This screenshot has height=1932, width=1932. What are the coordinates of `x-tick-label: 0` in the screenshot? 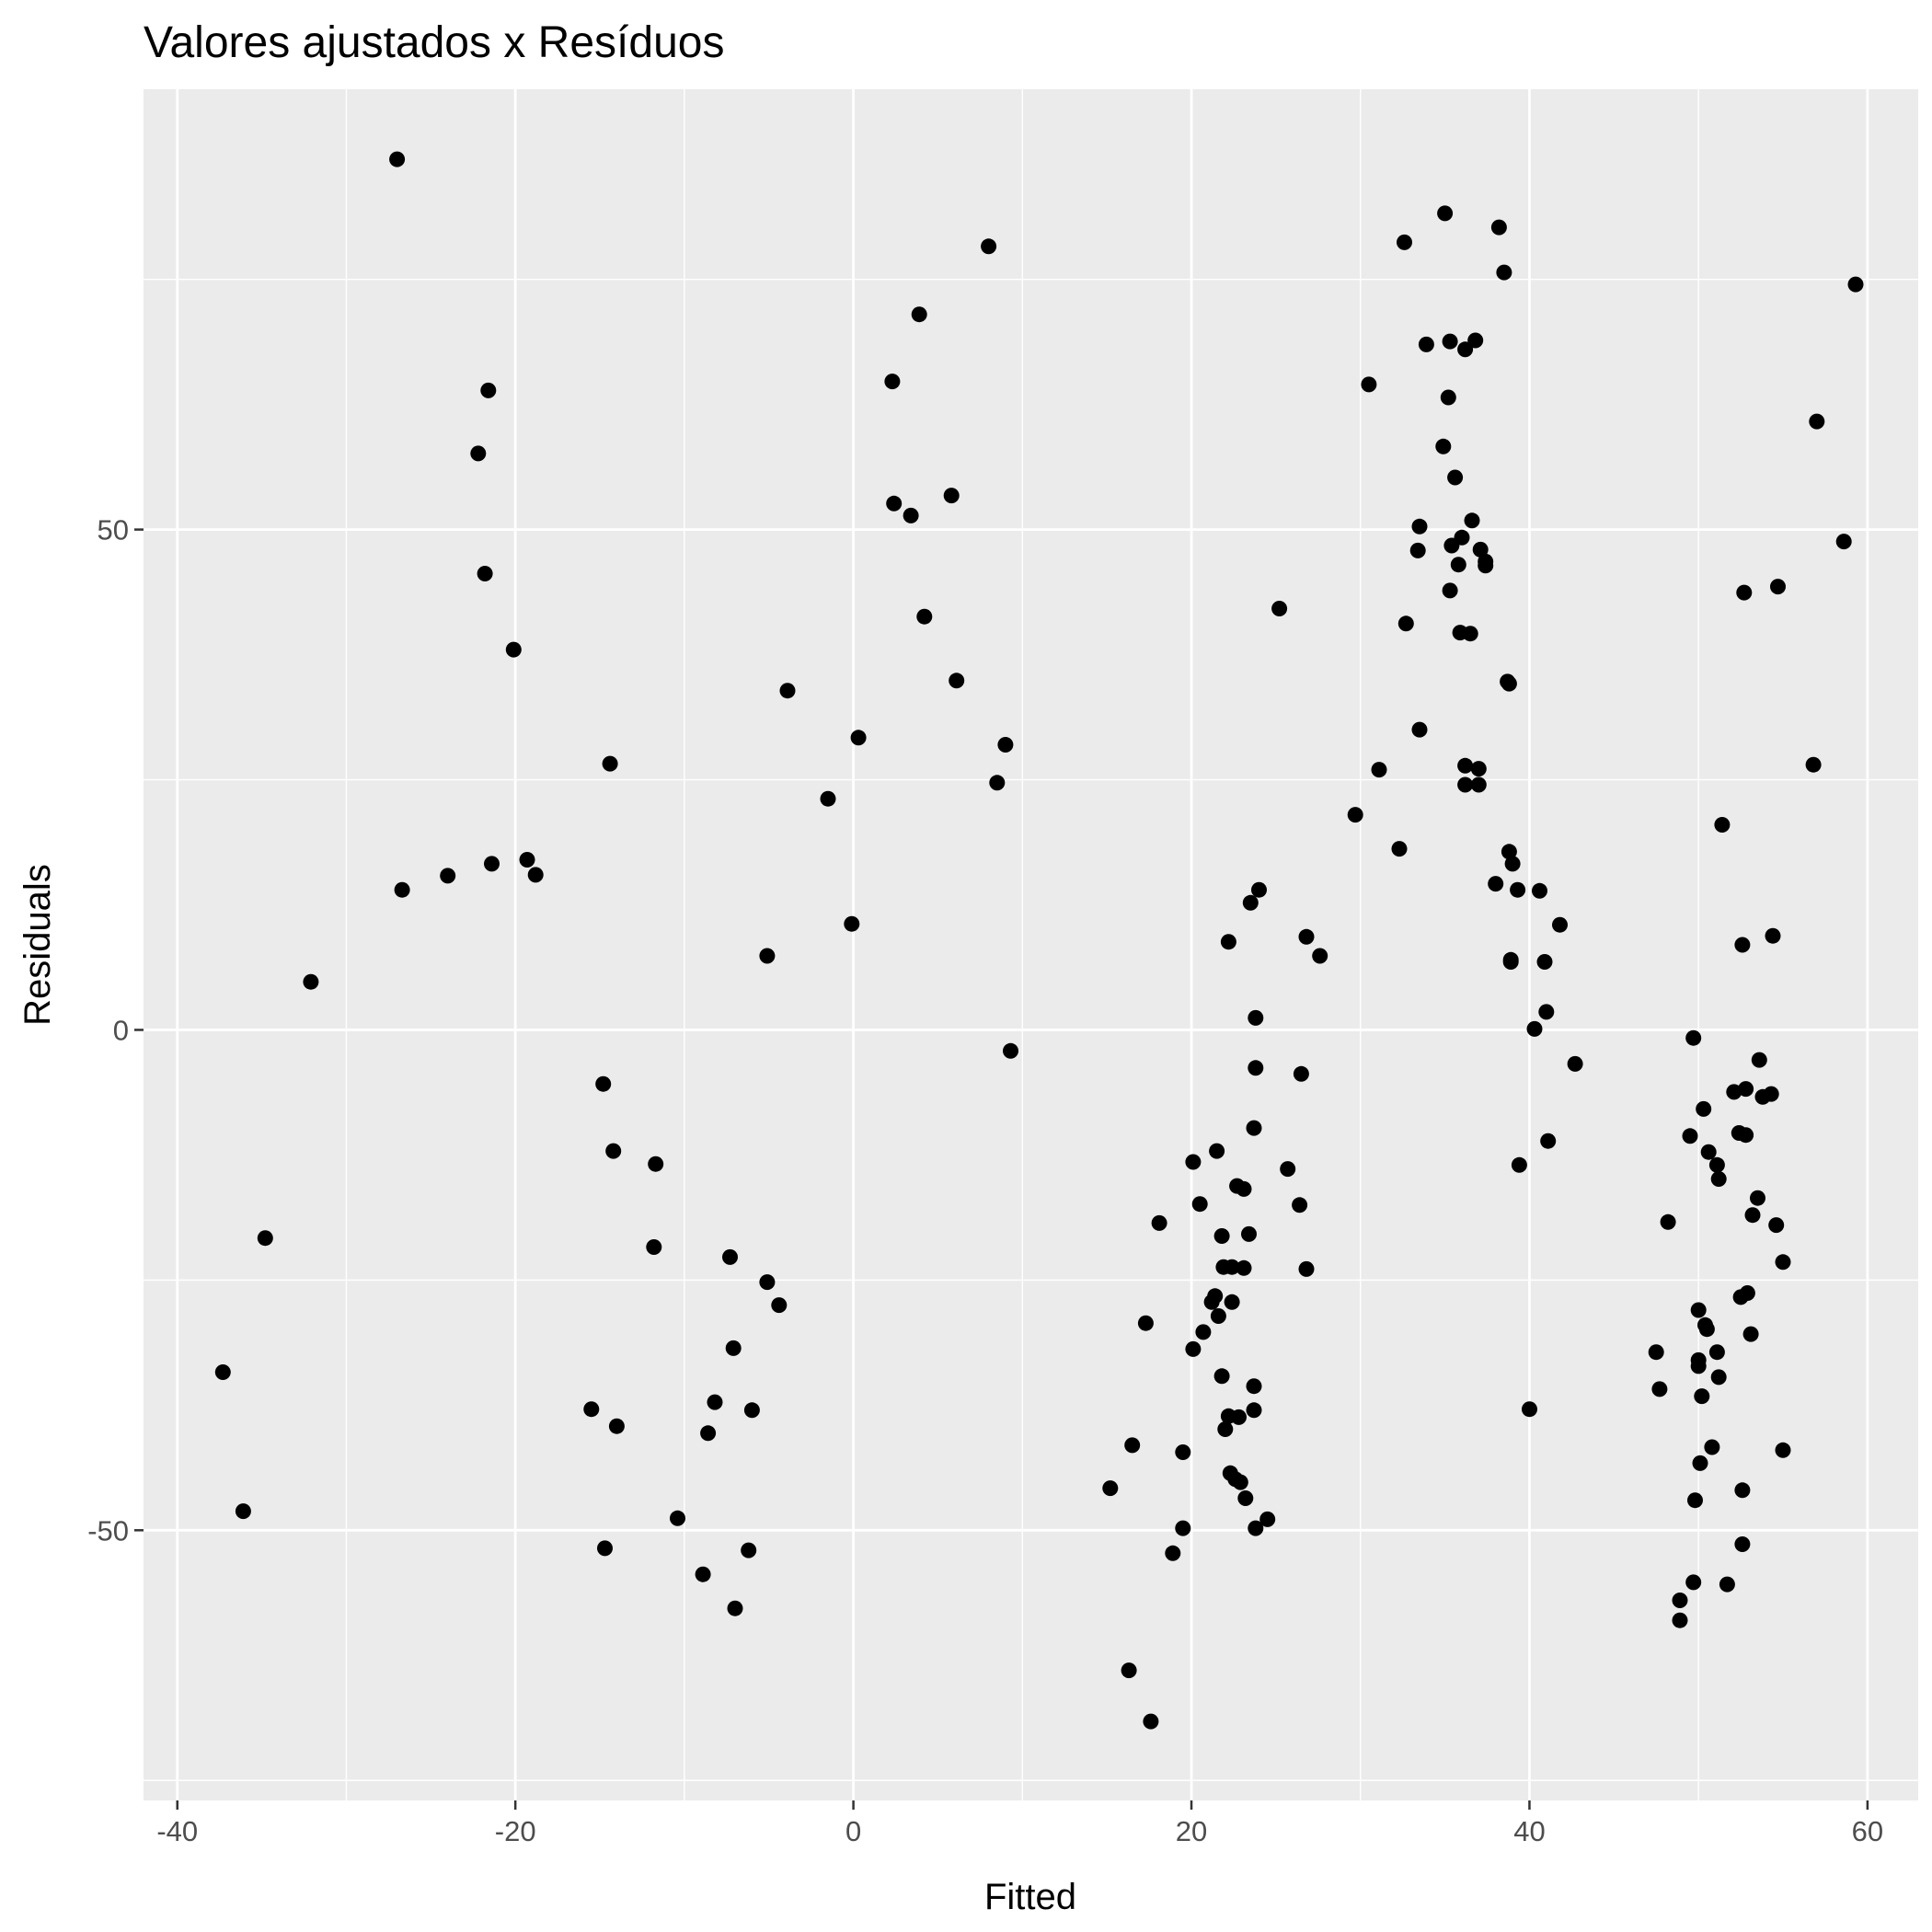 It's located at (853, 1831).